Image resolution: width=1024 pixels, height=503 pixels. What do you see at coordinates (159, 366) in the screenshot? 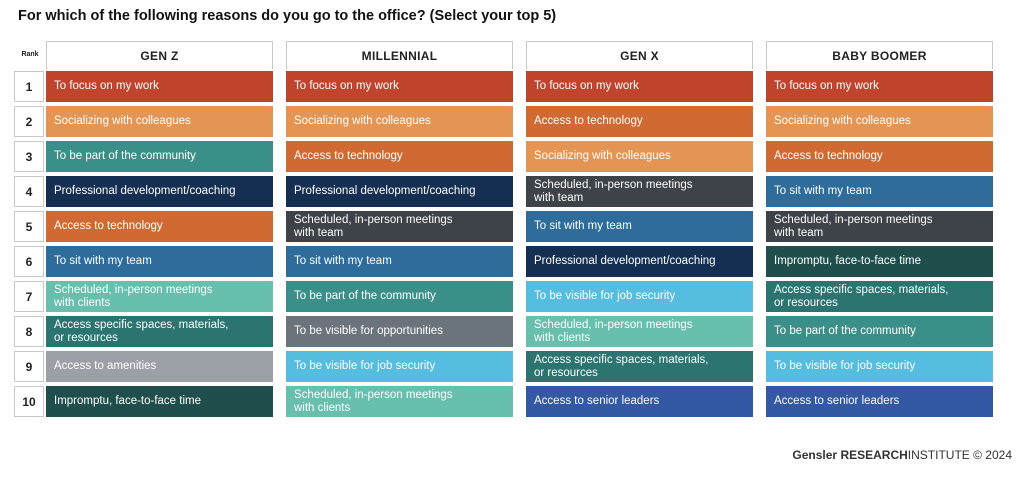
I see `reason-cell: Access to amenities` at bounding box center [159, 366].